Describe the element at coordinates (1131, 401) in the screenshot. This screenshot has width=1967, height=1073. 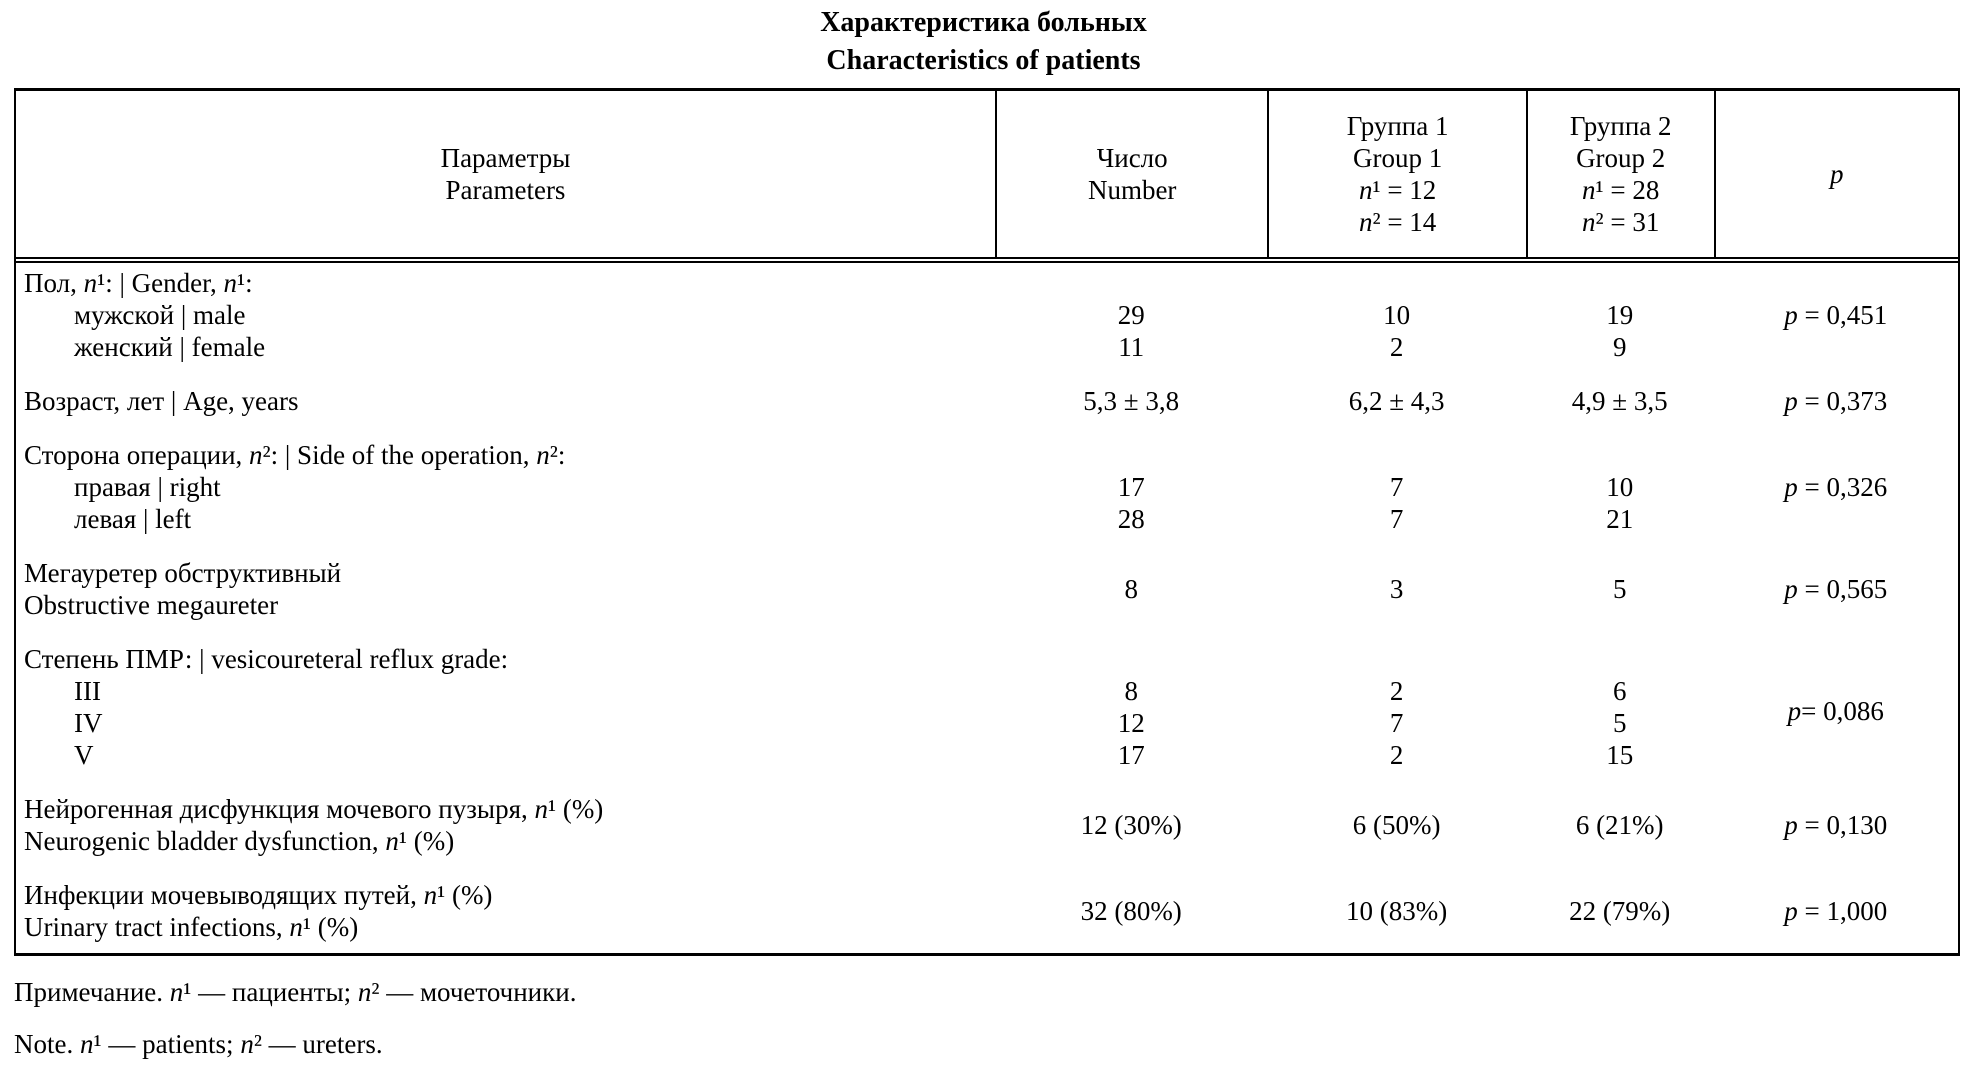
I see `number-cell: 5,3 ± 3,8` at that location.